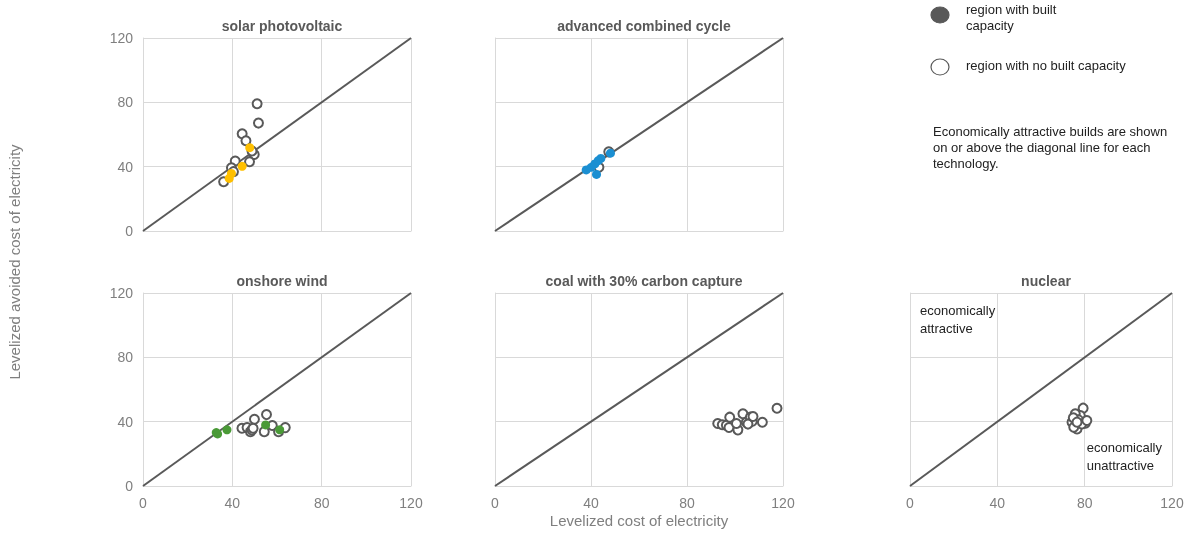 This screenshot has width=1188, height=533. Describe the element at coordinates (644, 281) in the screenshot. I see `chart-title: coal with 30% carbon capture` at that location.